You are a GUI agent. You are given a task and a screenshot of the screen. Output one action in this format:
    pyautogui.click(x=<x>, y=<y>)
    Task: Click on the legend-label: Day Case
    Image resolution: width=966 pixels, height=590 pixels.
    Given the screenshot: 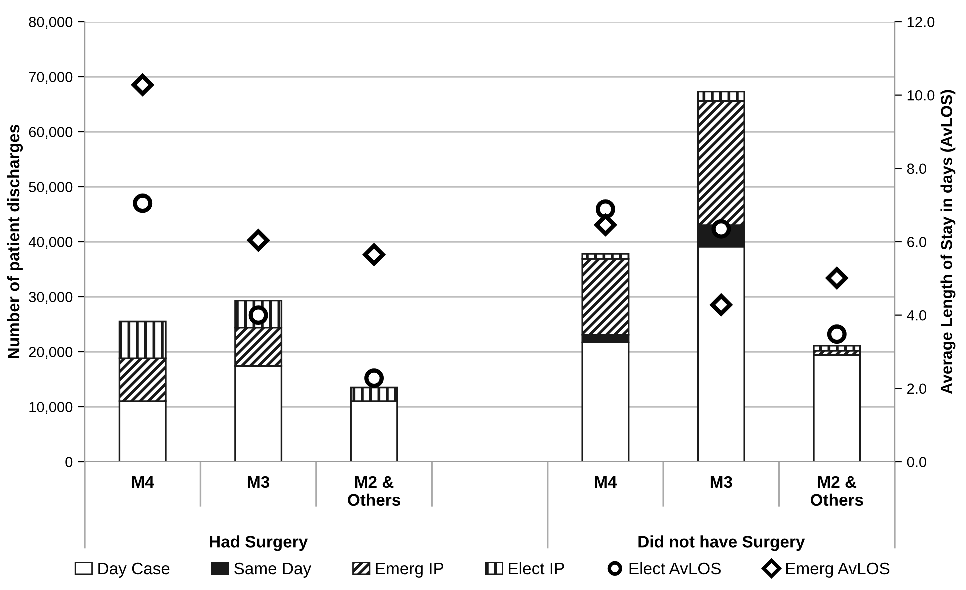 What is the action you would take?
    pyautogui.click(x=134, y=570)
    